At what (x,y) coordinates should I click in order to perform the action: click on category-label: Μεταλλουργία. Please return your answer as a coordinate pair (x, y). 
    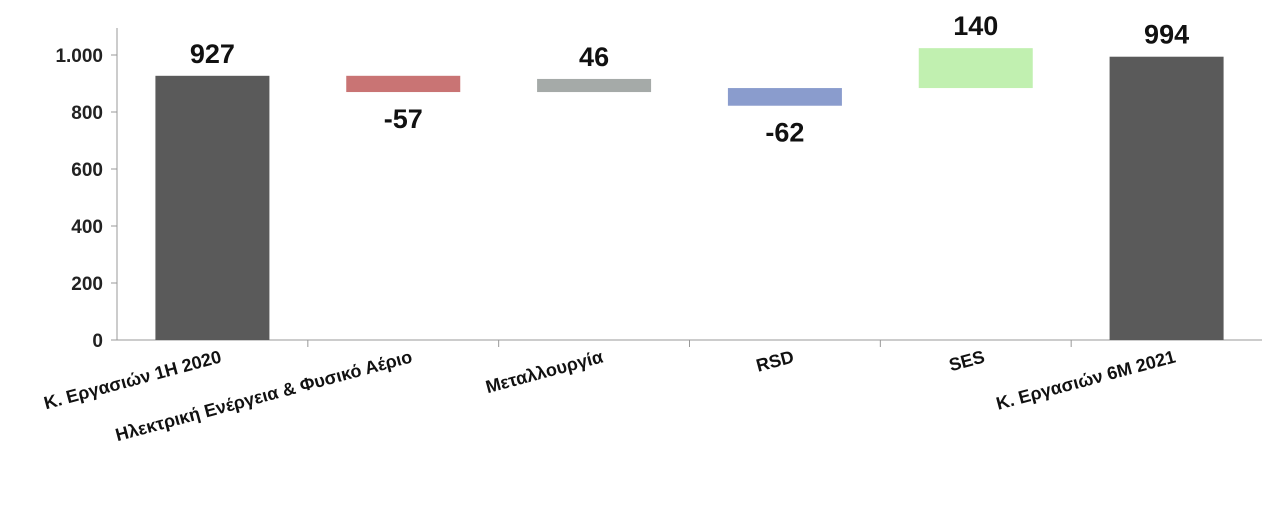
    Looking at the image, I should click on (544, 372).